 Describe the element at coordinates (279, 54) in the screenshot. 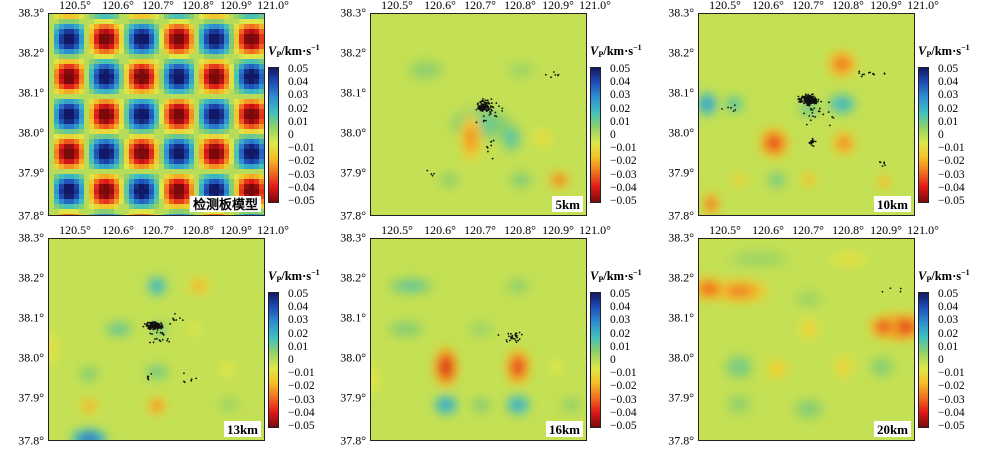

I see `colorbar-title-sub: P` at that location.